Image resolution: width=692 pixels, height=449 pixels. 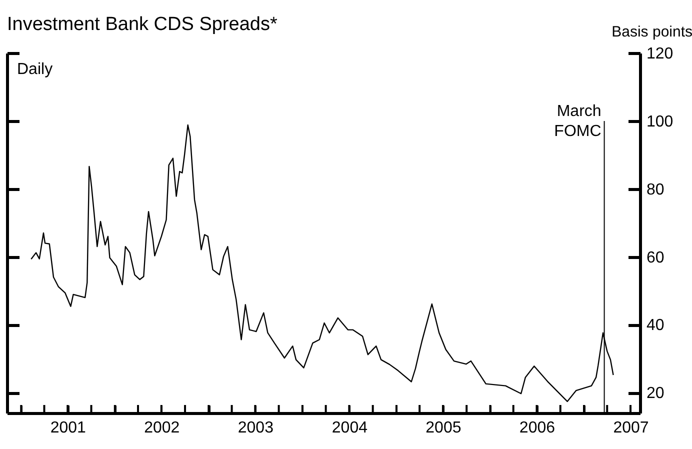 What do you see at coordinates (444, 428) in the screenshot?
I see `x-tick-label: 2005` at bounding box center [444, 428].